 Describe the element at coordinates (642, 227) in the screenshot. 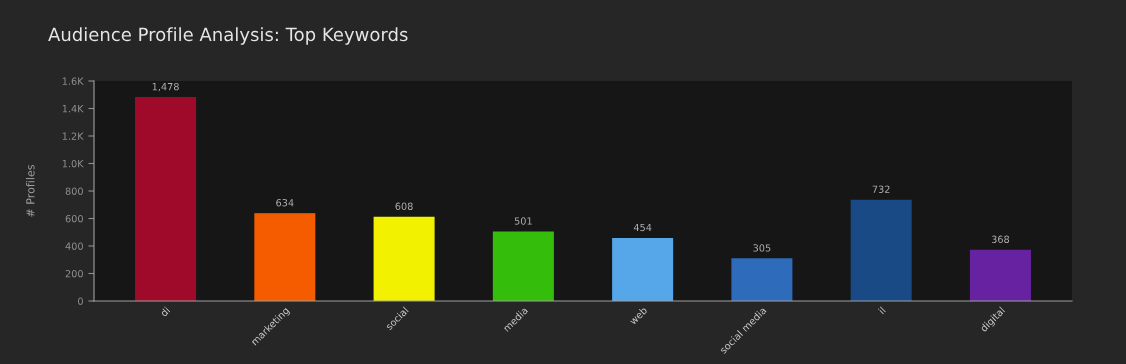

I see `data-label: 454` at that location.